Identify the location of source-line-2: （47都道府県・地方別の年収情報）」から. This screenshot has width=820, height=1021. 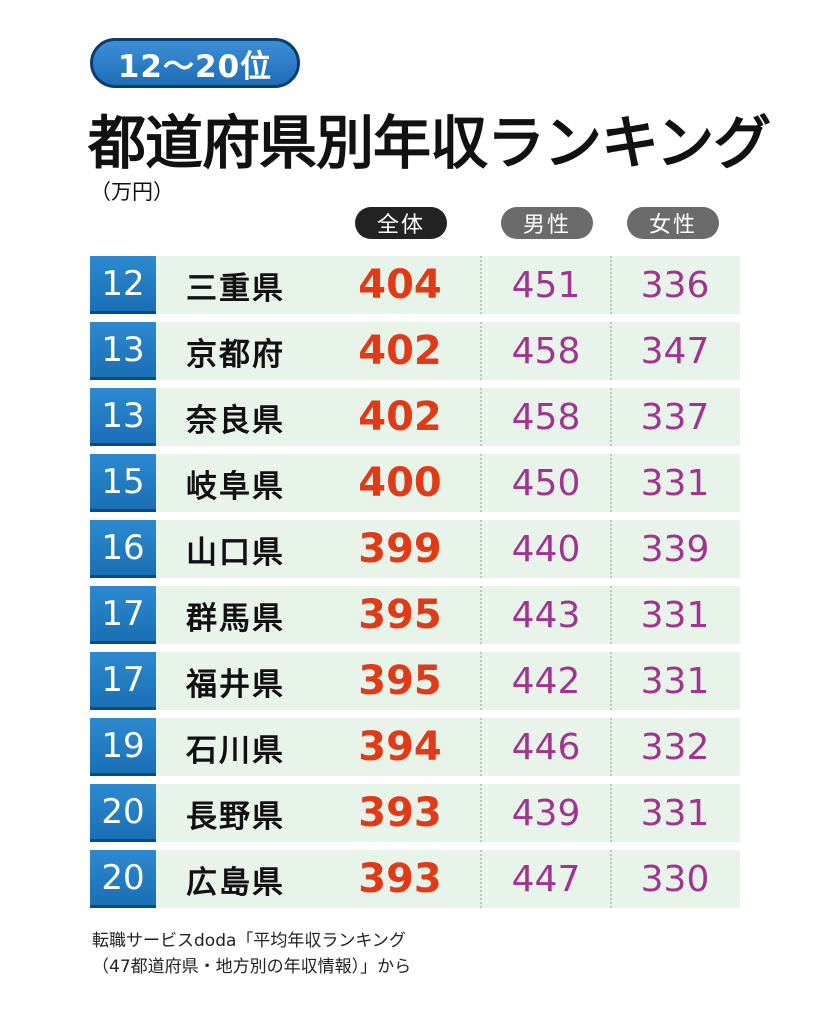
(252, 967).